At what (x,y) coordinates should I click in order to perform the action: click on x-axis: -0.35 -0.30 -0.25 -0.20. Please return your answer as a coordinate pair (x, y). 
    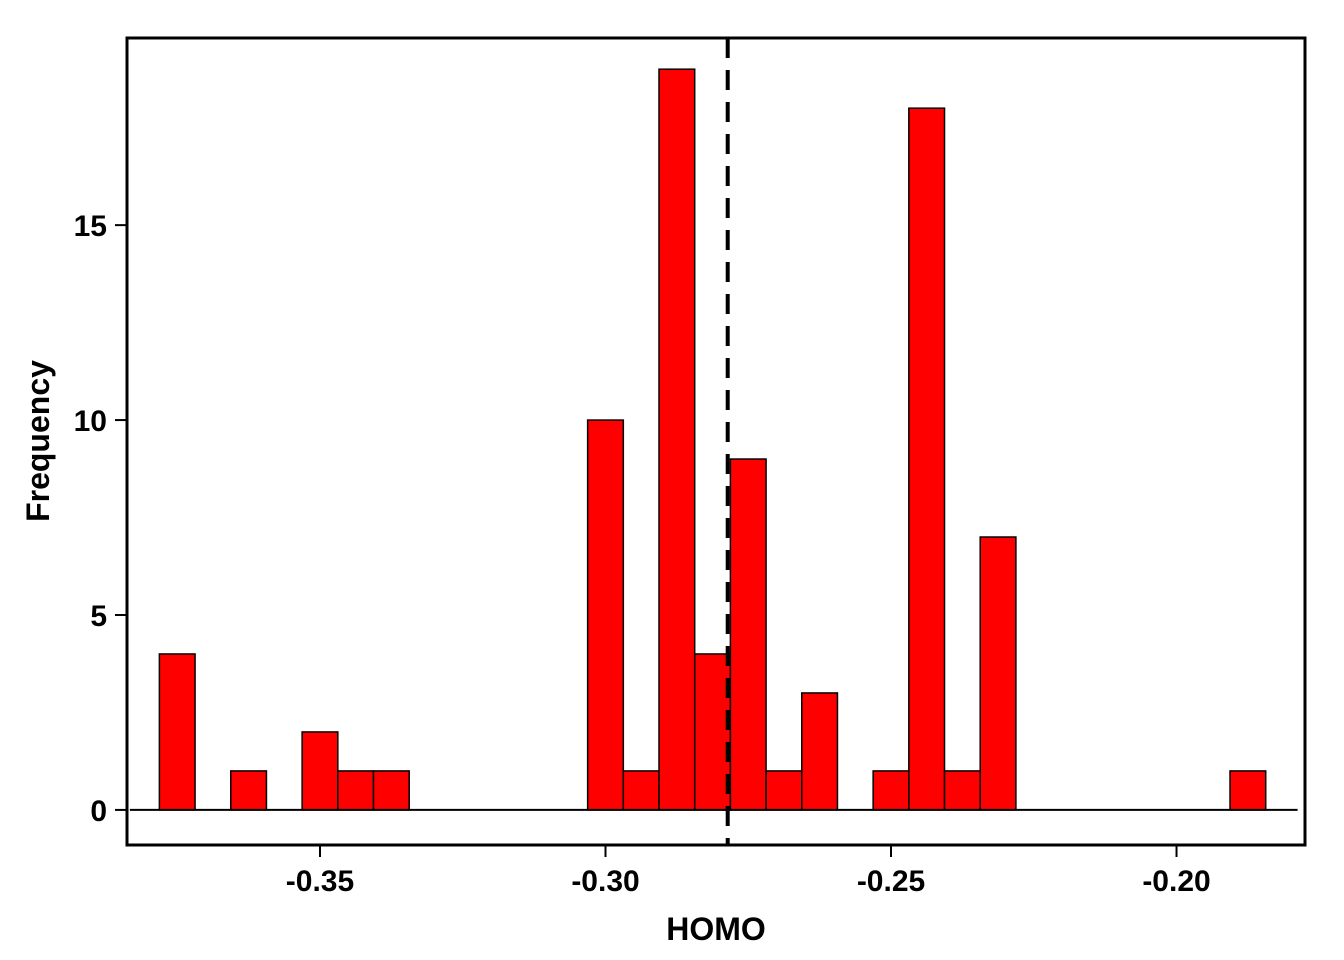
    Looking at the image, I should click on (748, 871).